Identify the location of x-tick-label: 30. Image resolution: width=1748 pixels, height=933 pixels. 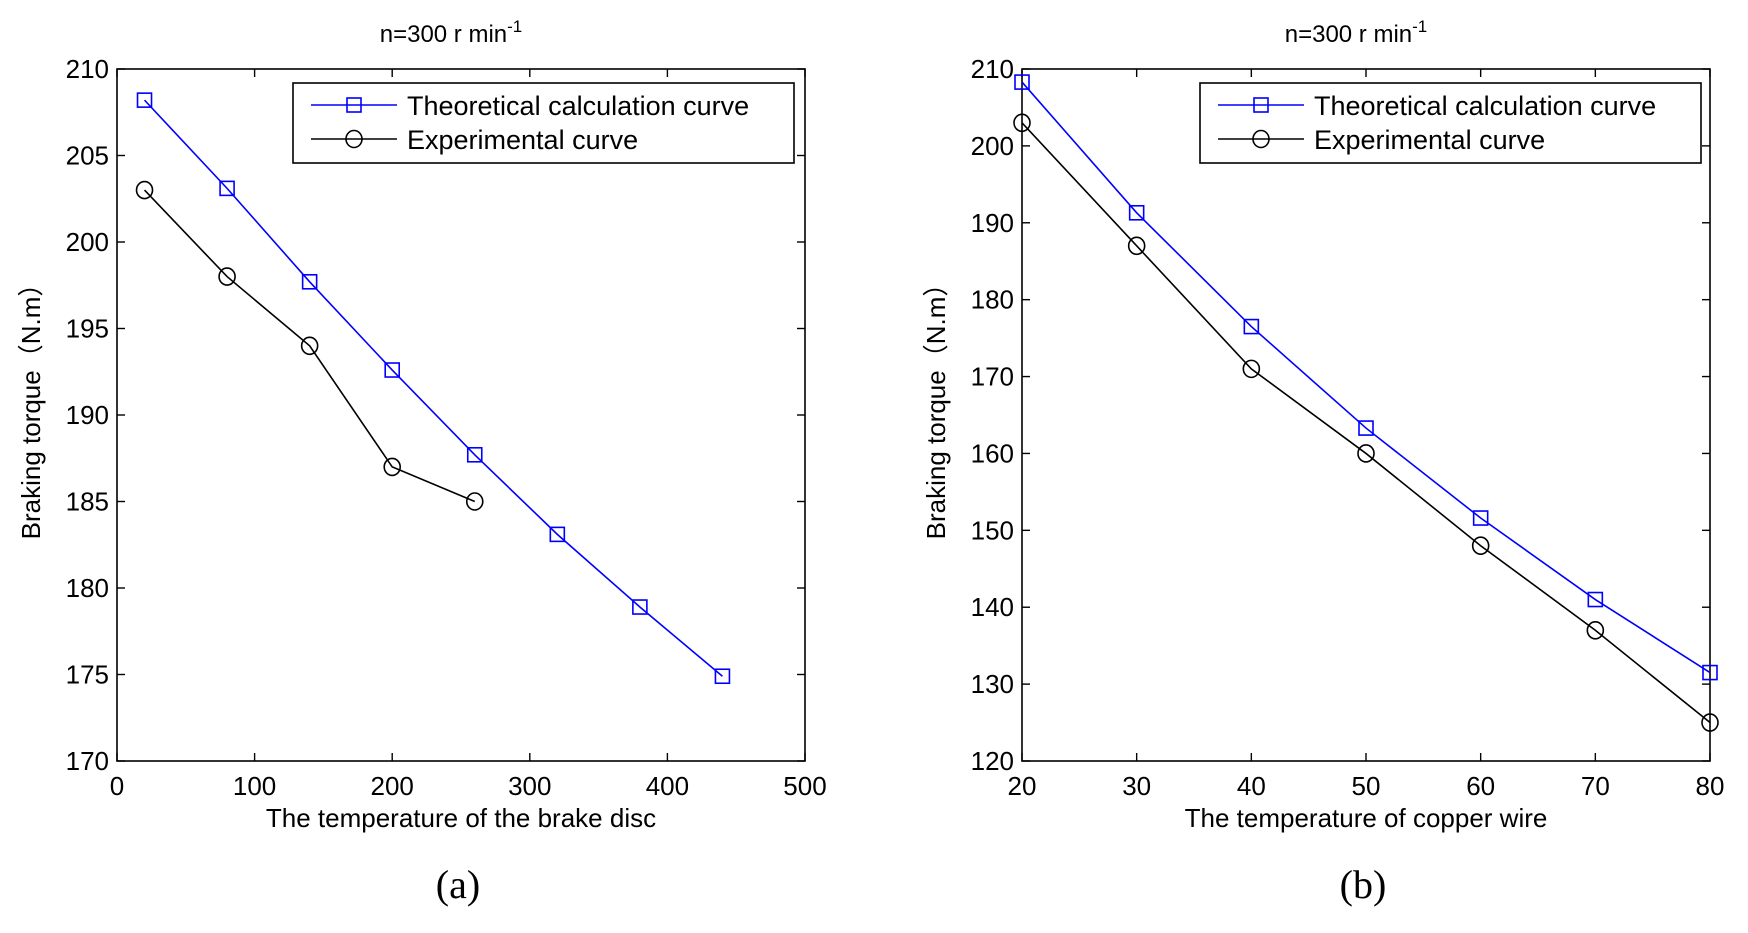
(1136, 786).